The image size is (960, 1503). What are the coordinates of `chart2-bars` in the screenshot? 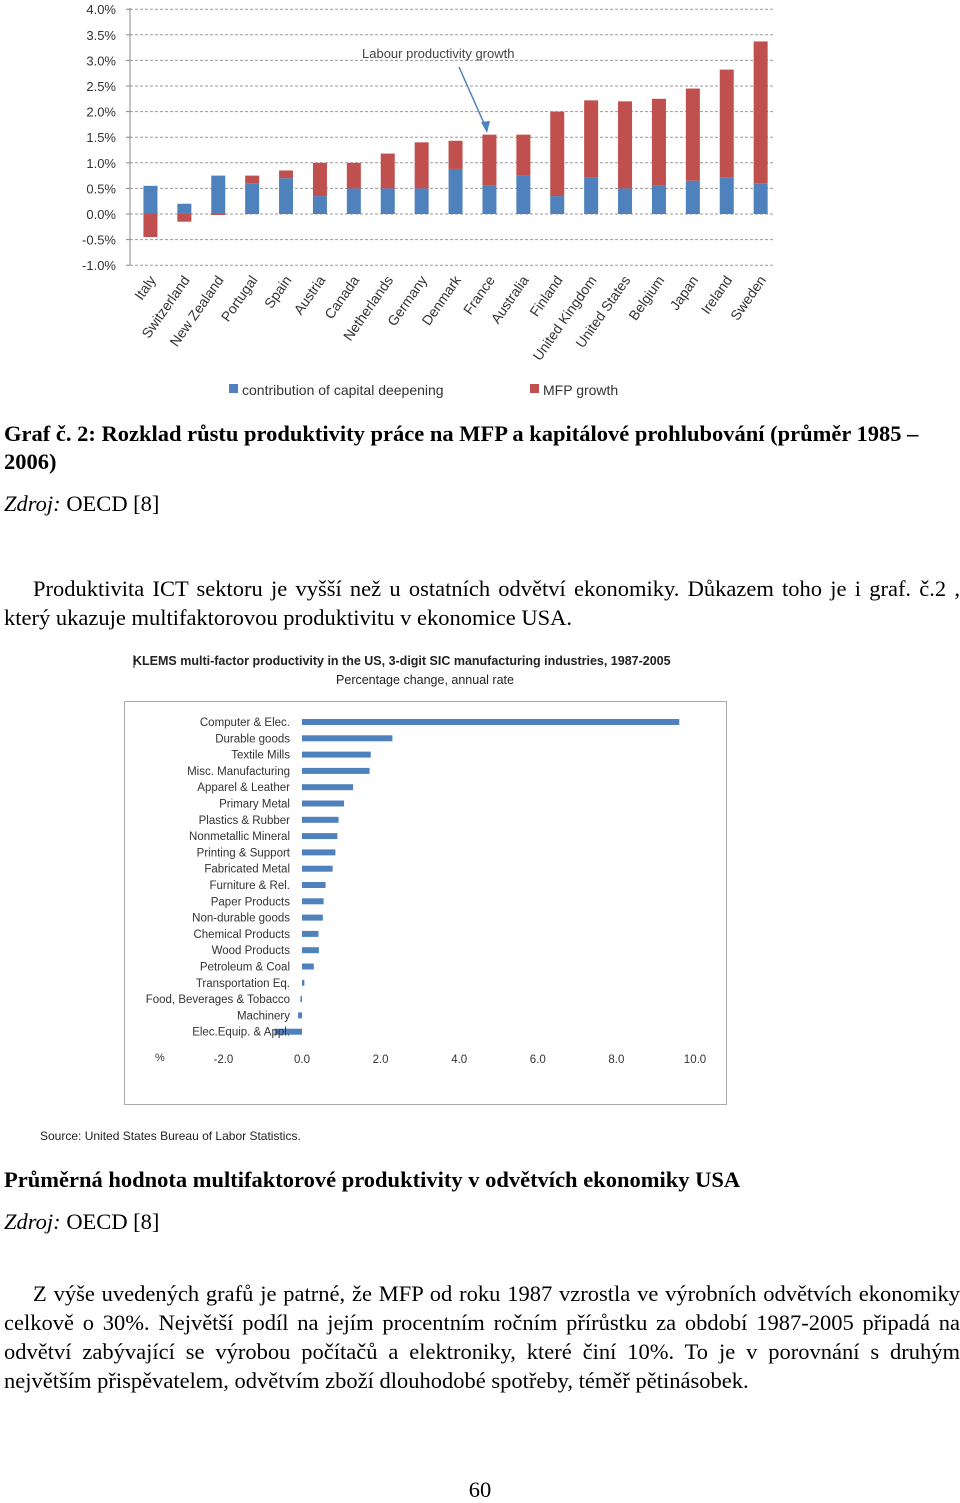 It's located at (477, 877).